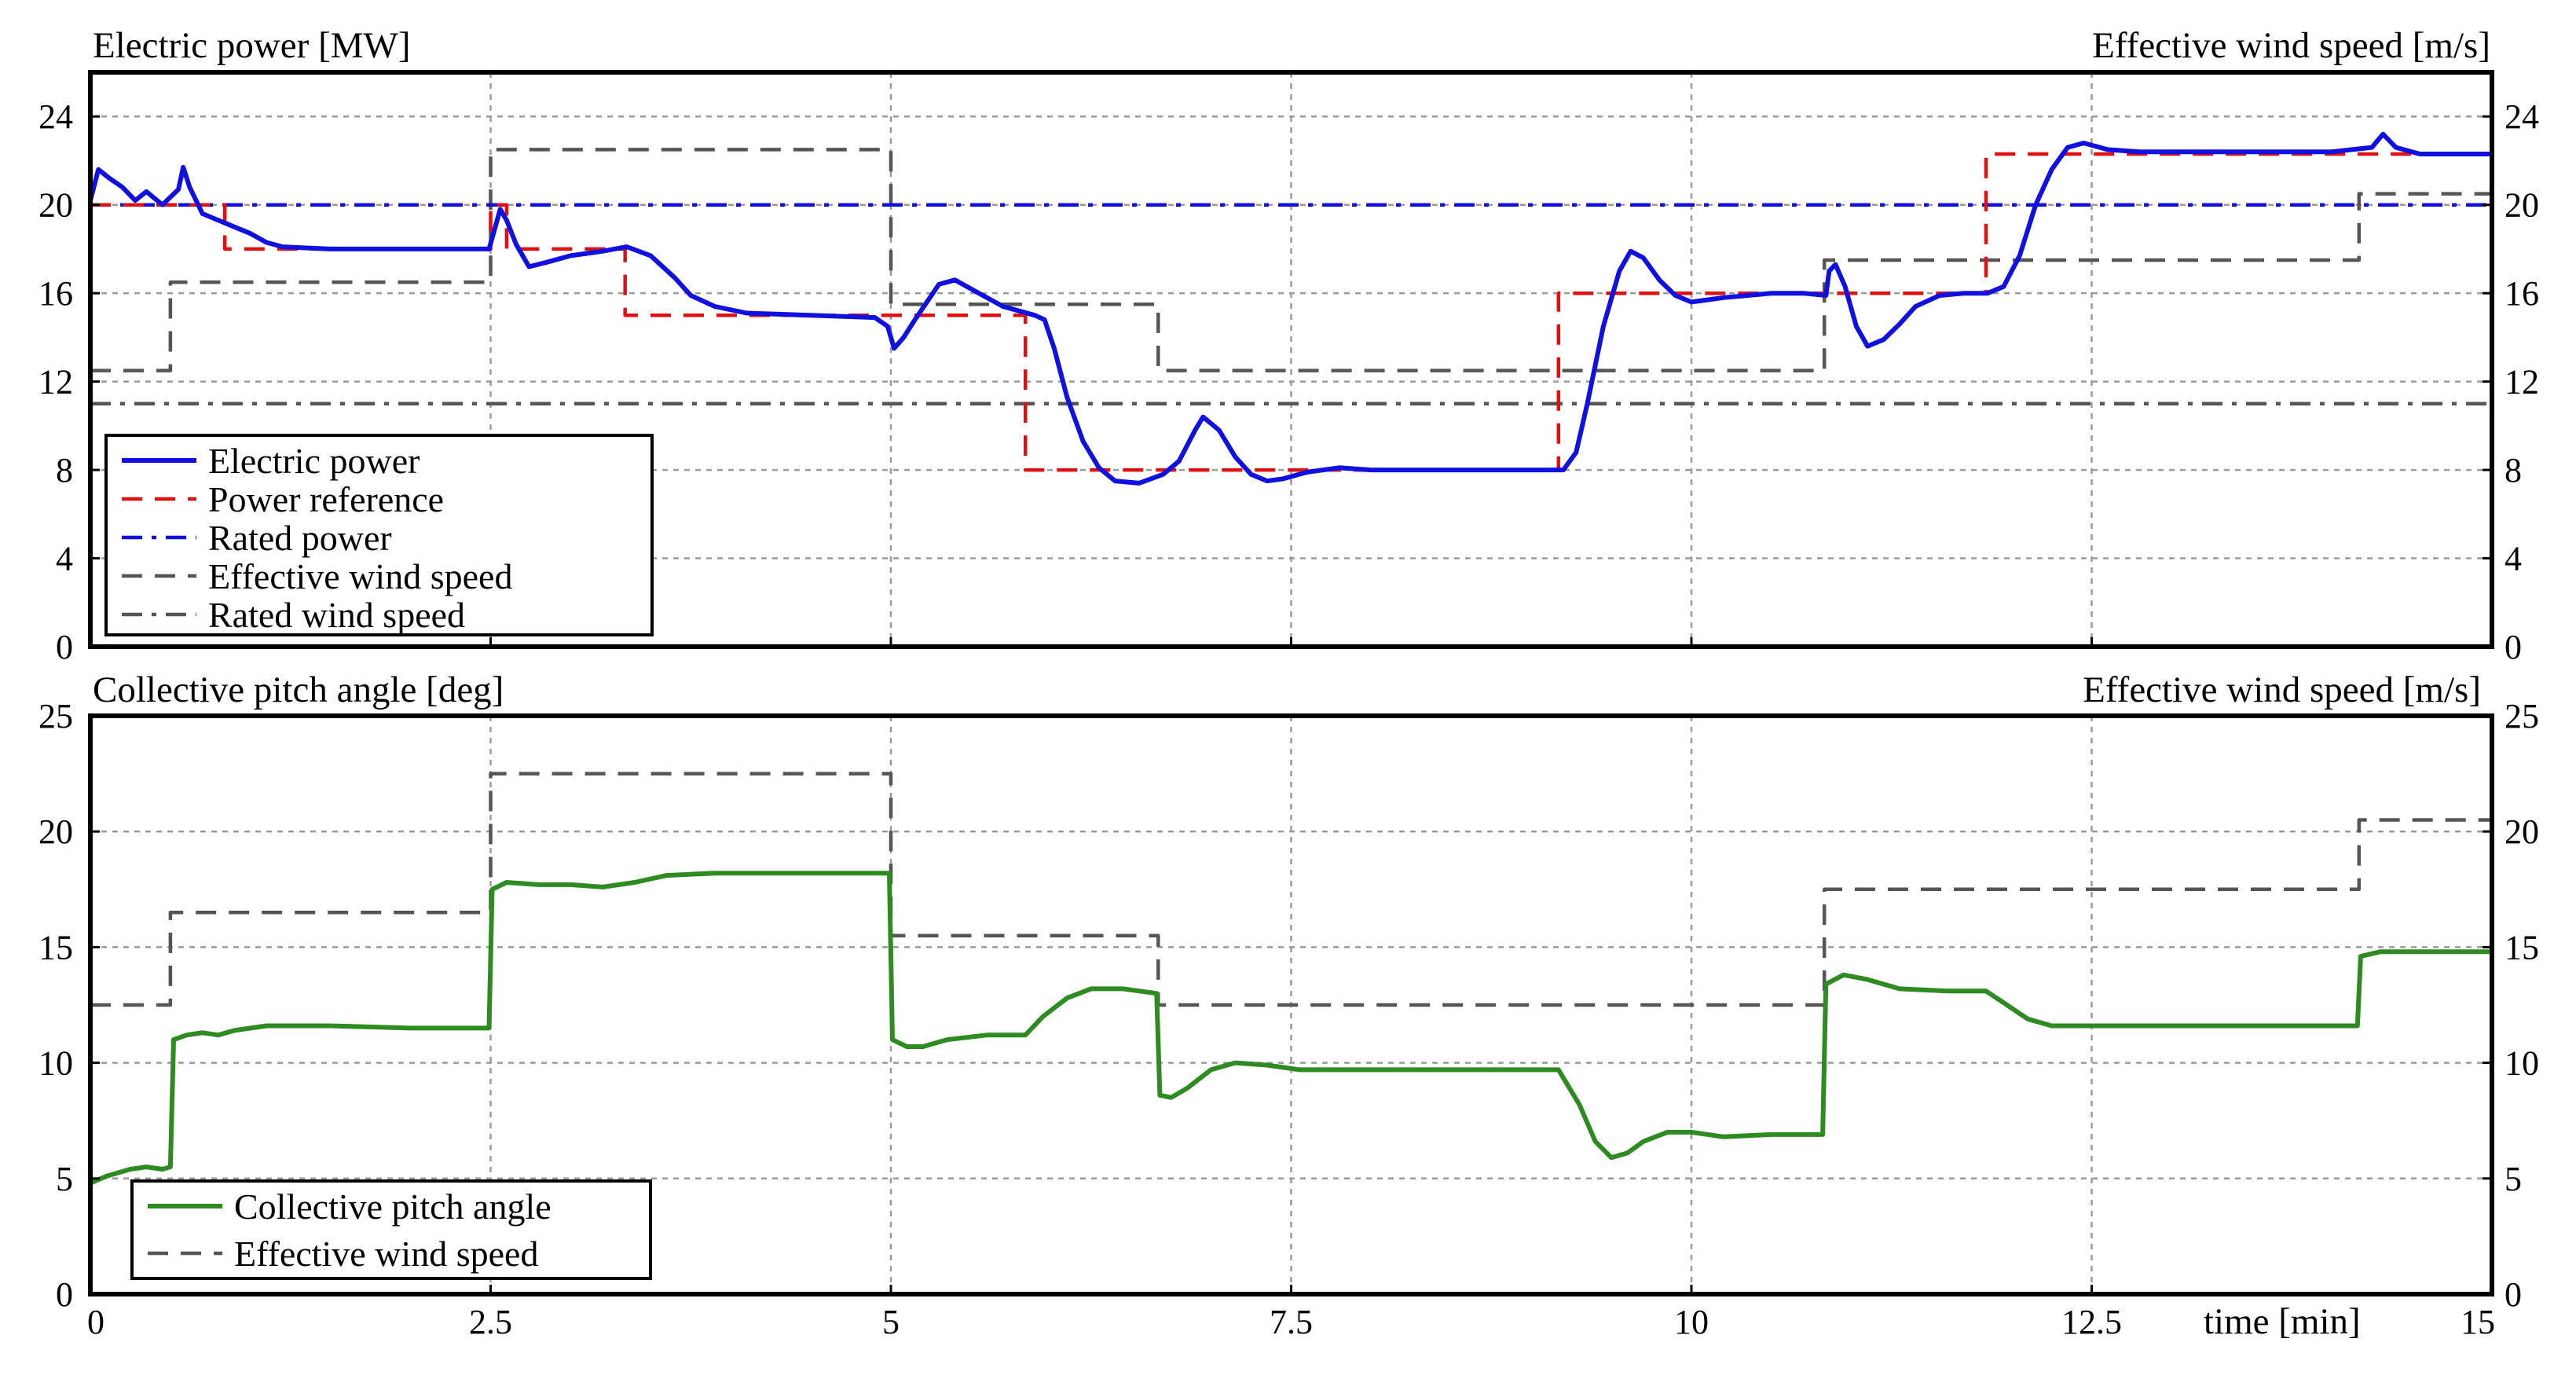 The image size is (2576, 1379). I want to click on pitch-right-axis-title: Effective wind speed [m/s], so click(2282, 689).